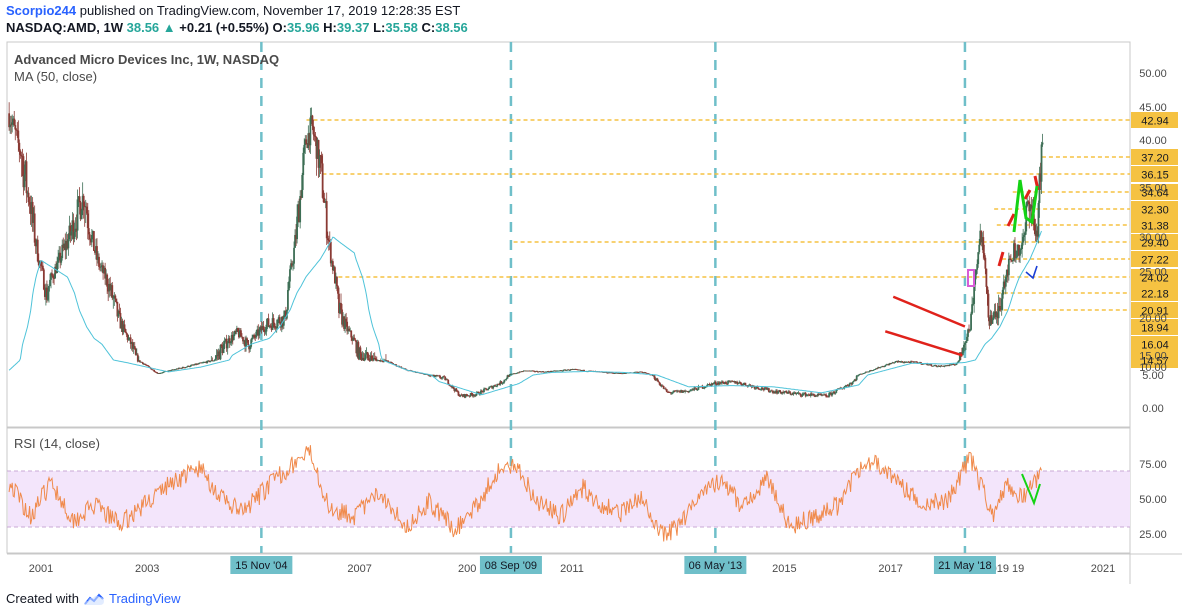  What do you see at coordinates (93, 598) in the screenshot?
I see `footer: Created with TradingView` at bounding box center [93, 598].